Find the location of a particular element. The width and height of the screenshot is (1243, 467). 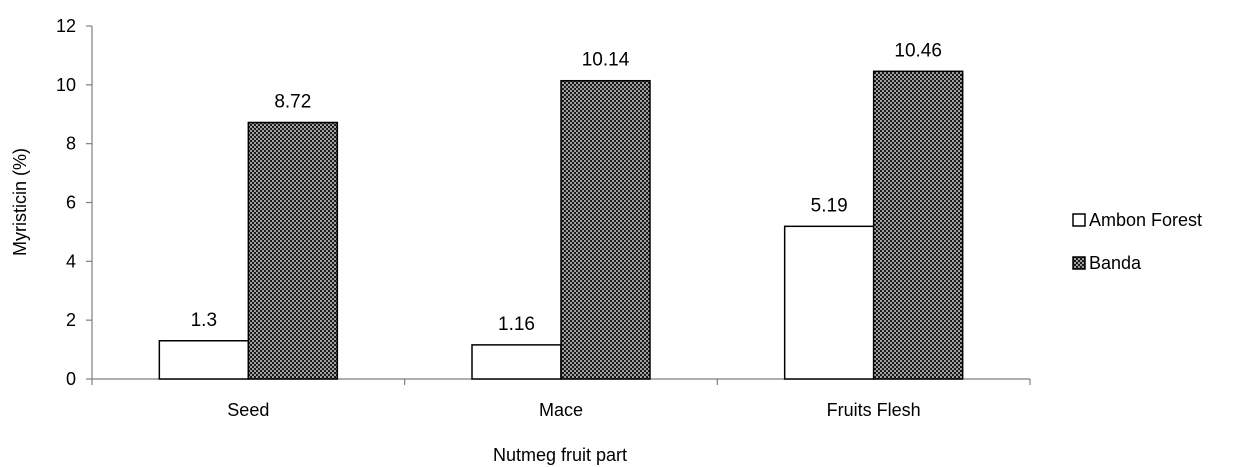

y-tick-label: 6 is located at coordinates (71, 203).